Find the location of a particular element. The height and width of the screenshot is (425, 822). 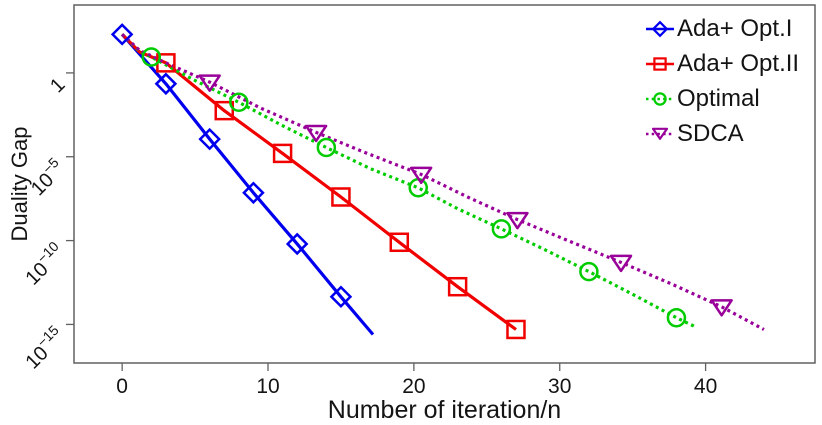

legend-label: Ada+ Opt.II is located at coordinates (738, 63).